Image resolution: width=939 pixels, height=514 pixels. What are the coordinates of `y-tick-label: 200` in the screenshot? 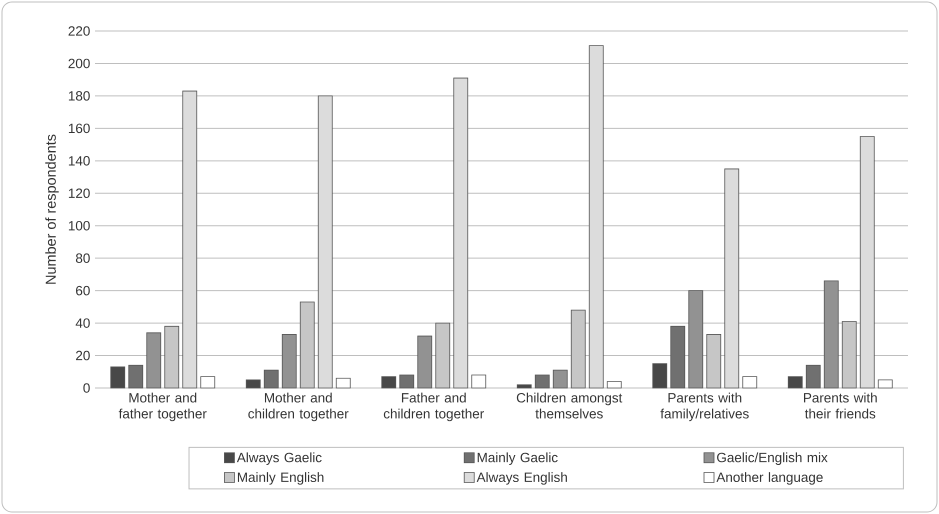 It's located at (79, 63).